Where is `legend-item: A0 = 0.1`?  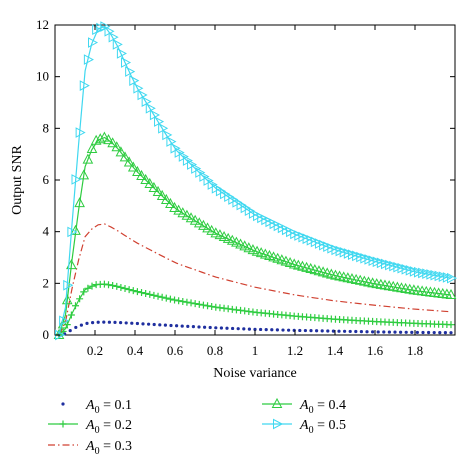 legend-item: A0 = 0.1 is located at coordinates (96, 407).